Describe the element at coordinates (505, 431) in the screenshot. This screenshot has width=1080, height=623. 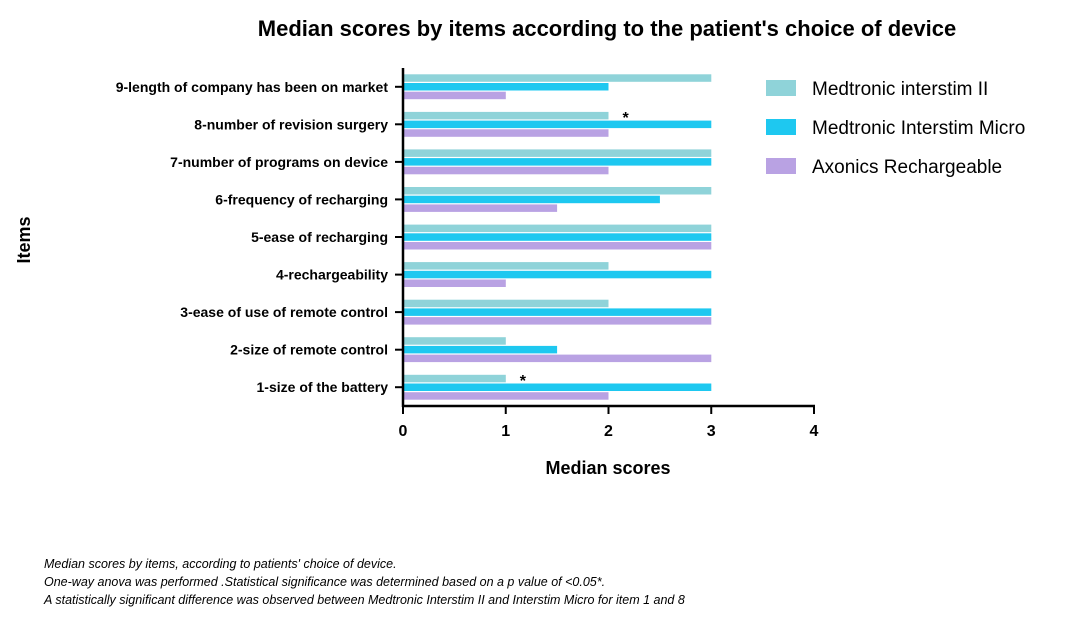
I see `x-tick-label-1: 1` at that location.